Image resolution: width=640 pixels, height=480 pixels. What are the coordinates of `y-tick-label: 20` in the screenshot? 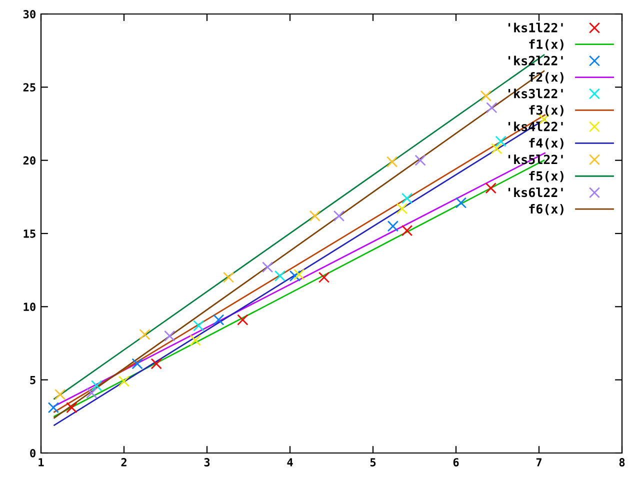 It's located at (29, 160).